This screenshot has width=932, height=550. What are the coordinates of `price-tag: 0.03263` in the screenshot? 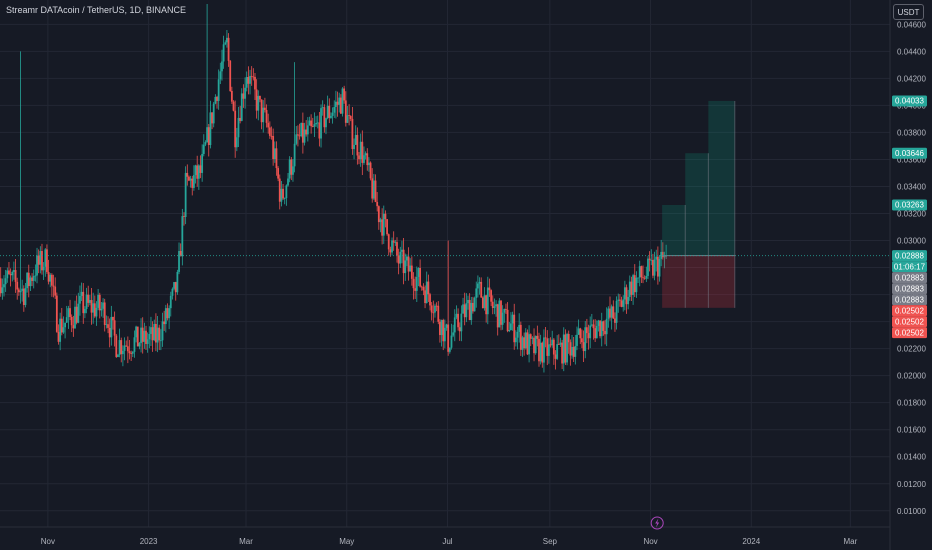 It's located at (909, 205).